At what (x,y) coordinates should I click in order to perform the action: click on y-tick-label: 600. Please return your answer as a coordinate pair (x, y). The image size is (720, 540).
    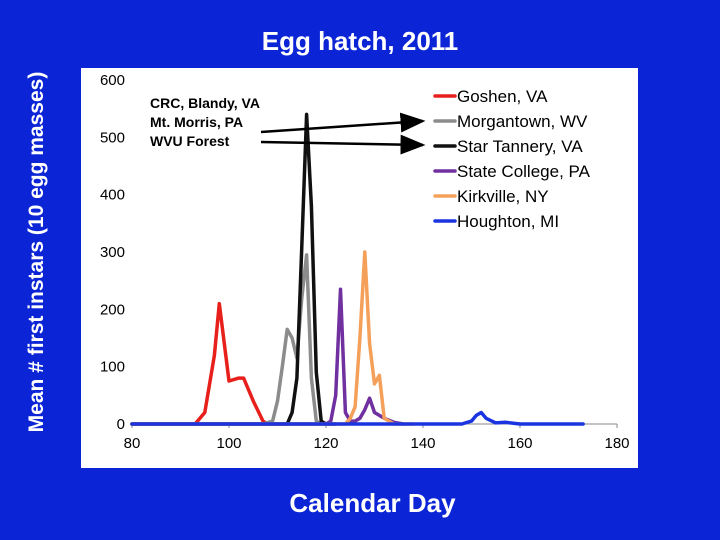
    Looking at the image, I should click on (112, 80).